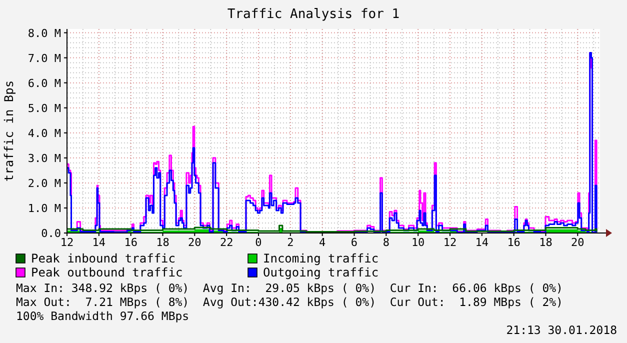 Image resolution: width=627 pixels, height=343 pixels. Describe the element at coordinates (227, 242) in the screenshot. I see `x-tick-label: 22` at that location.